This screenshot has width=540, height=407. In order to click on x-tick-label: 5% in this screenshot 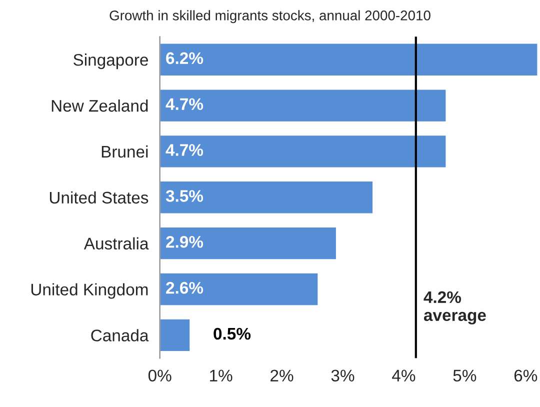, I will do `click(464, 376)`.